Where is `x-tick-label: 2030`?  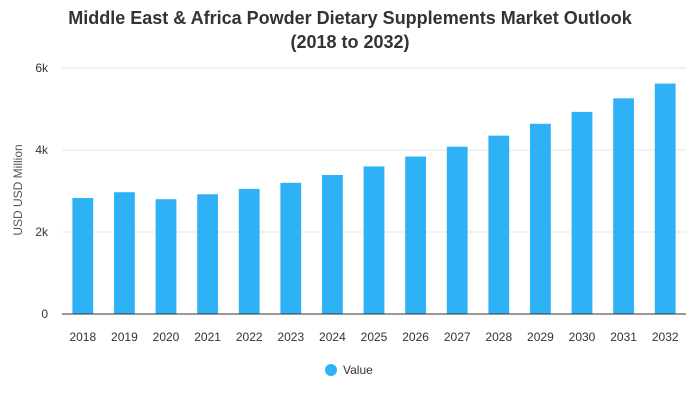
x-tick-label: 2030 is located at coordinates (582, 337).